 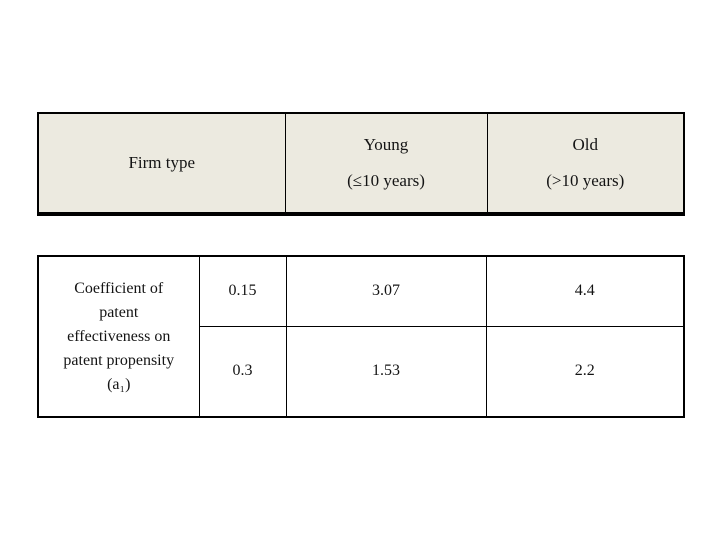 I want to click on coefficient-label-line-2: patent, so click(x=119, y=312).